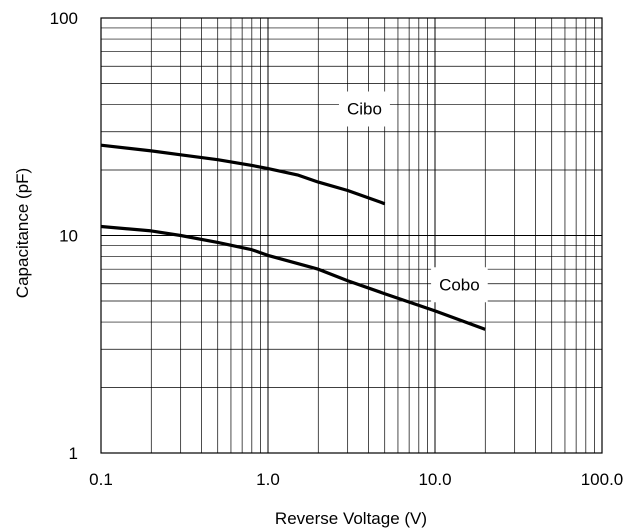 Image resolution: width=640 pixels, height=531 pixels. I want to click on y-tick-label: 10, so click(68, 236).